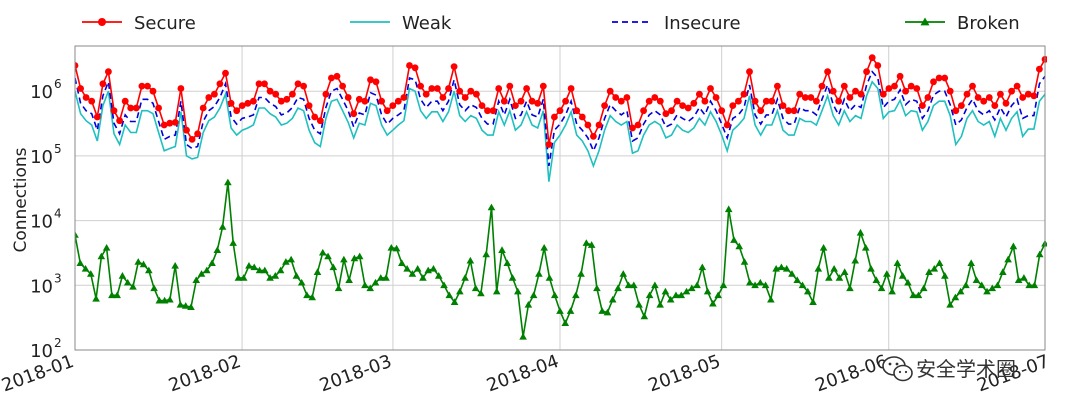  Describe the element at coordinates (949, 369) in the screenshot. I see `watermark: 安全学术圈` at that location.